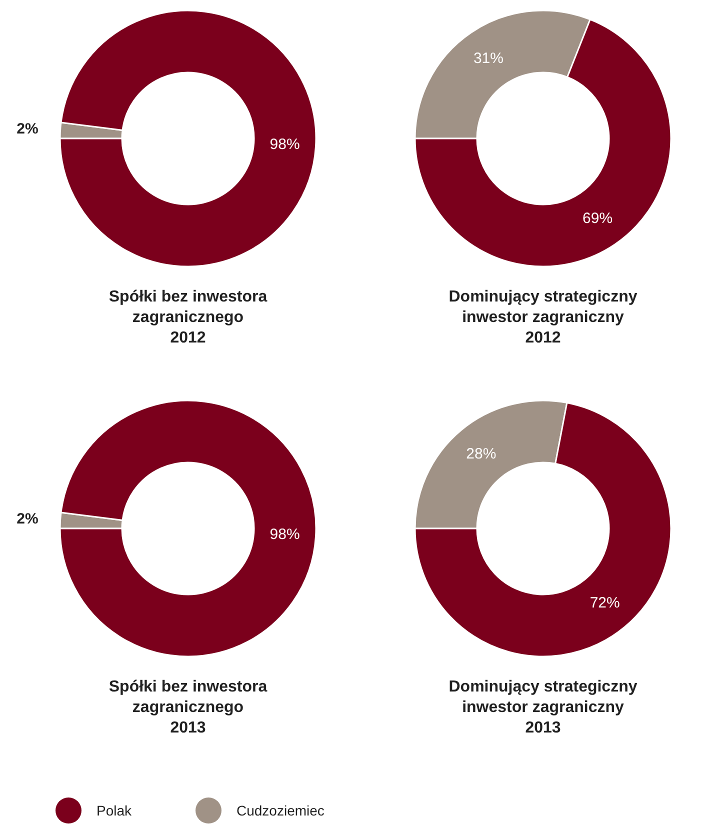  Describe the element at coordinates (605, 603) in the screenshot. I see `data-label: 72%` at that location.